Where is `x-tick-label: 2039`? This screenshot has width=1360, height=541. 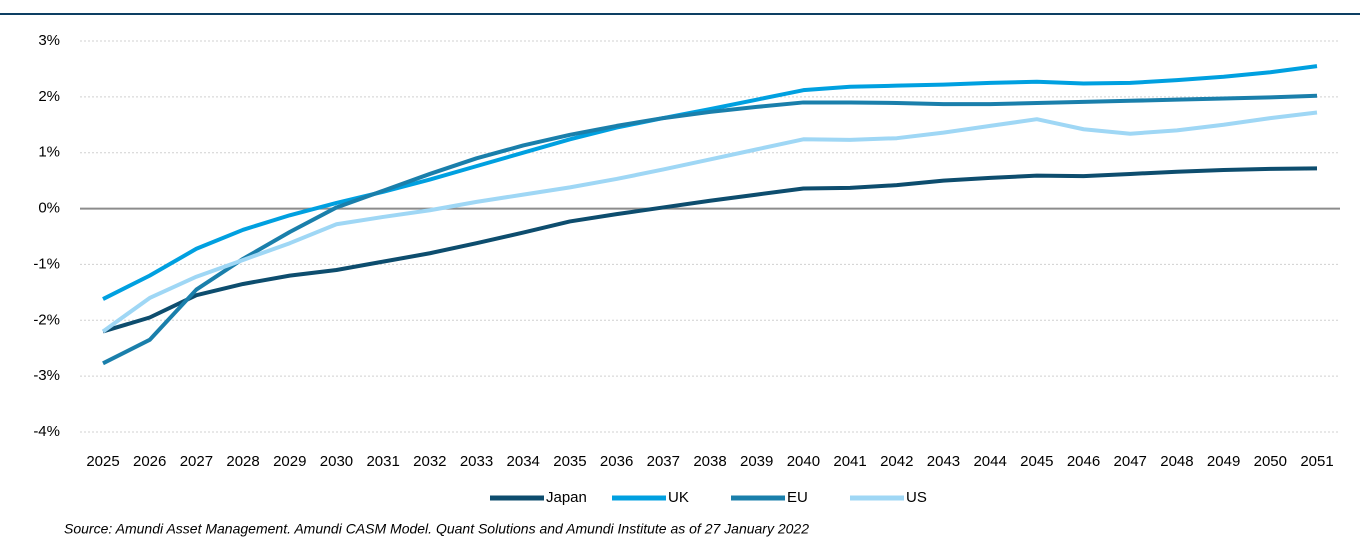 x-tick-label: 2039 is located at coordinates (756, 461).